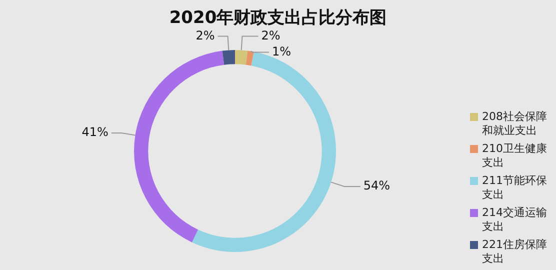  I want to click on data-label: 1%, so click(282, 51).